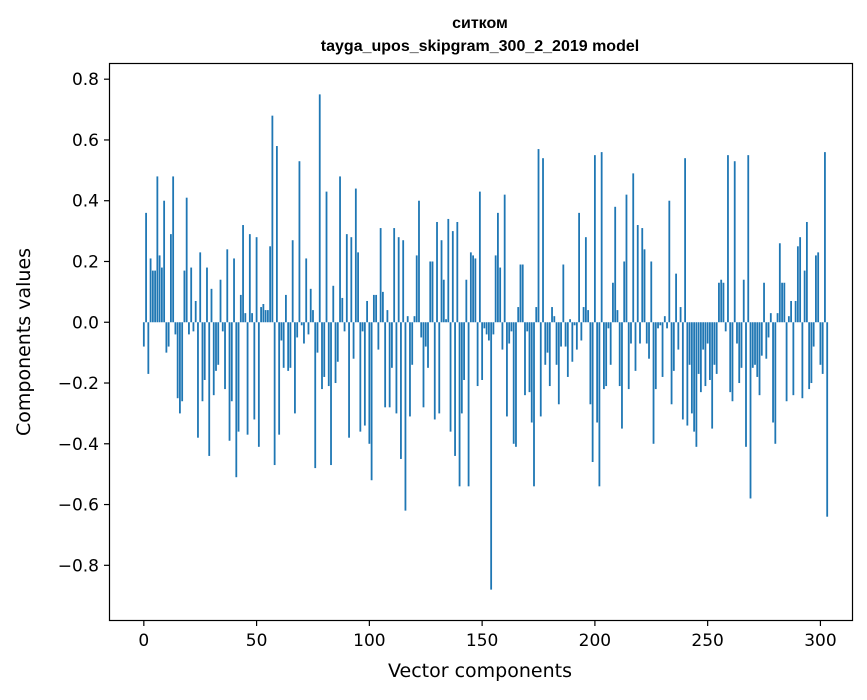 The image size is (867, 700). I want to click on y-tick-label: 0.0, so click(85, 323).